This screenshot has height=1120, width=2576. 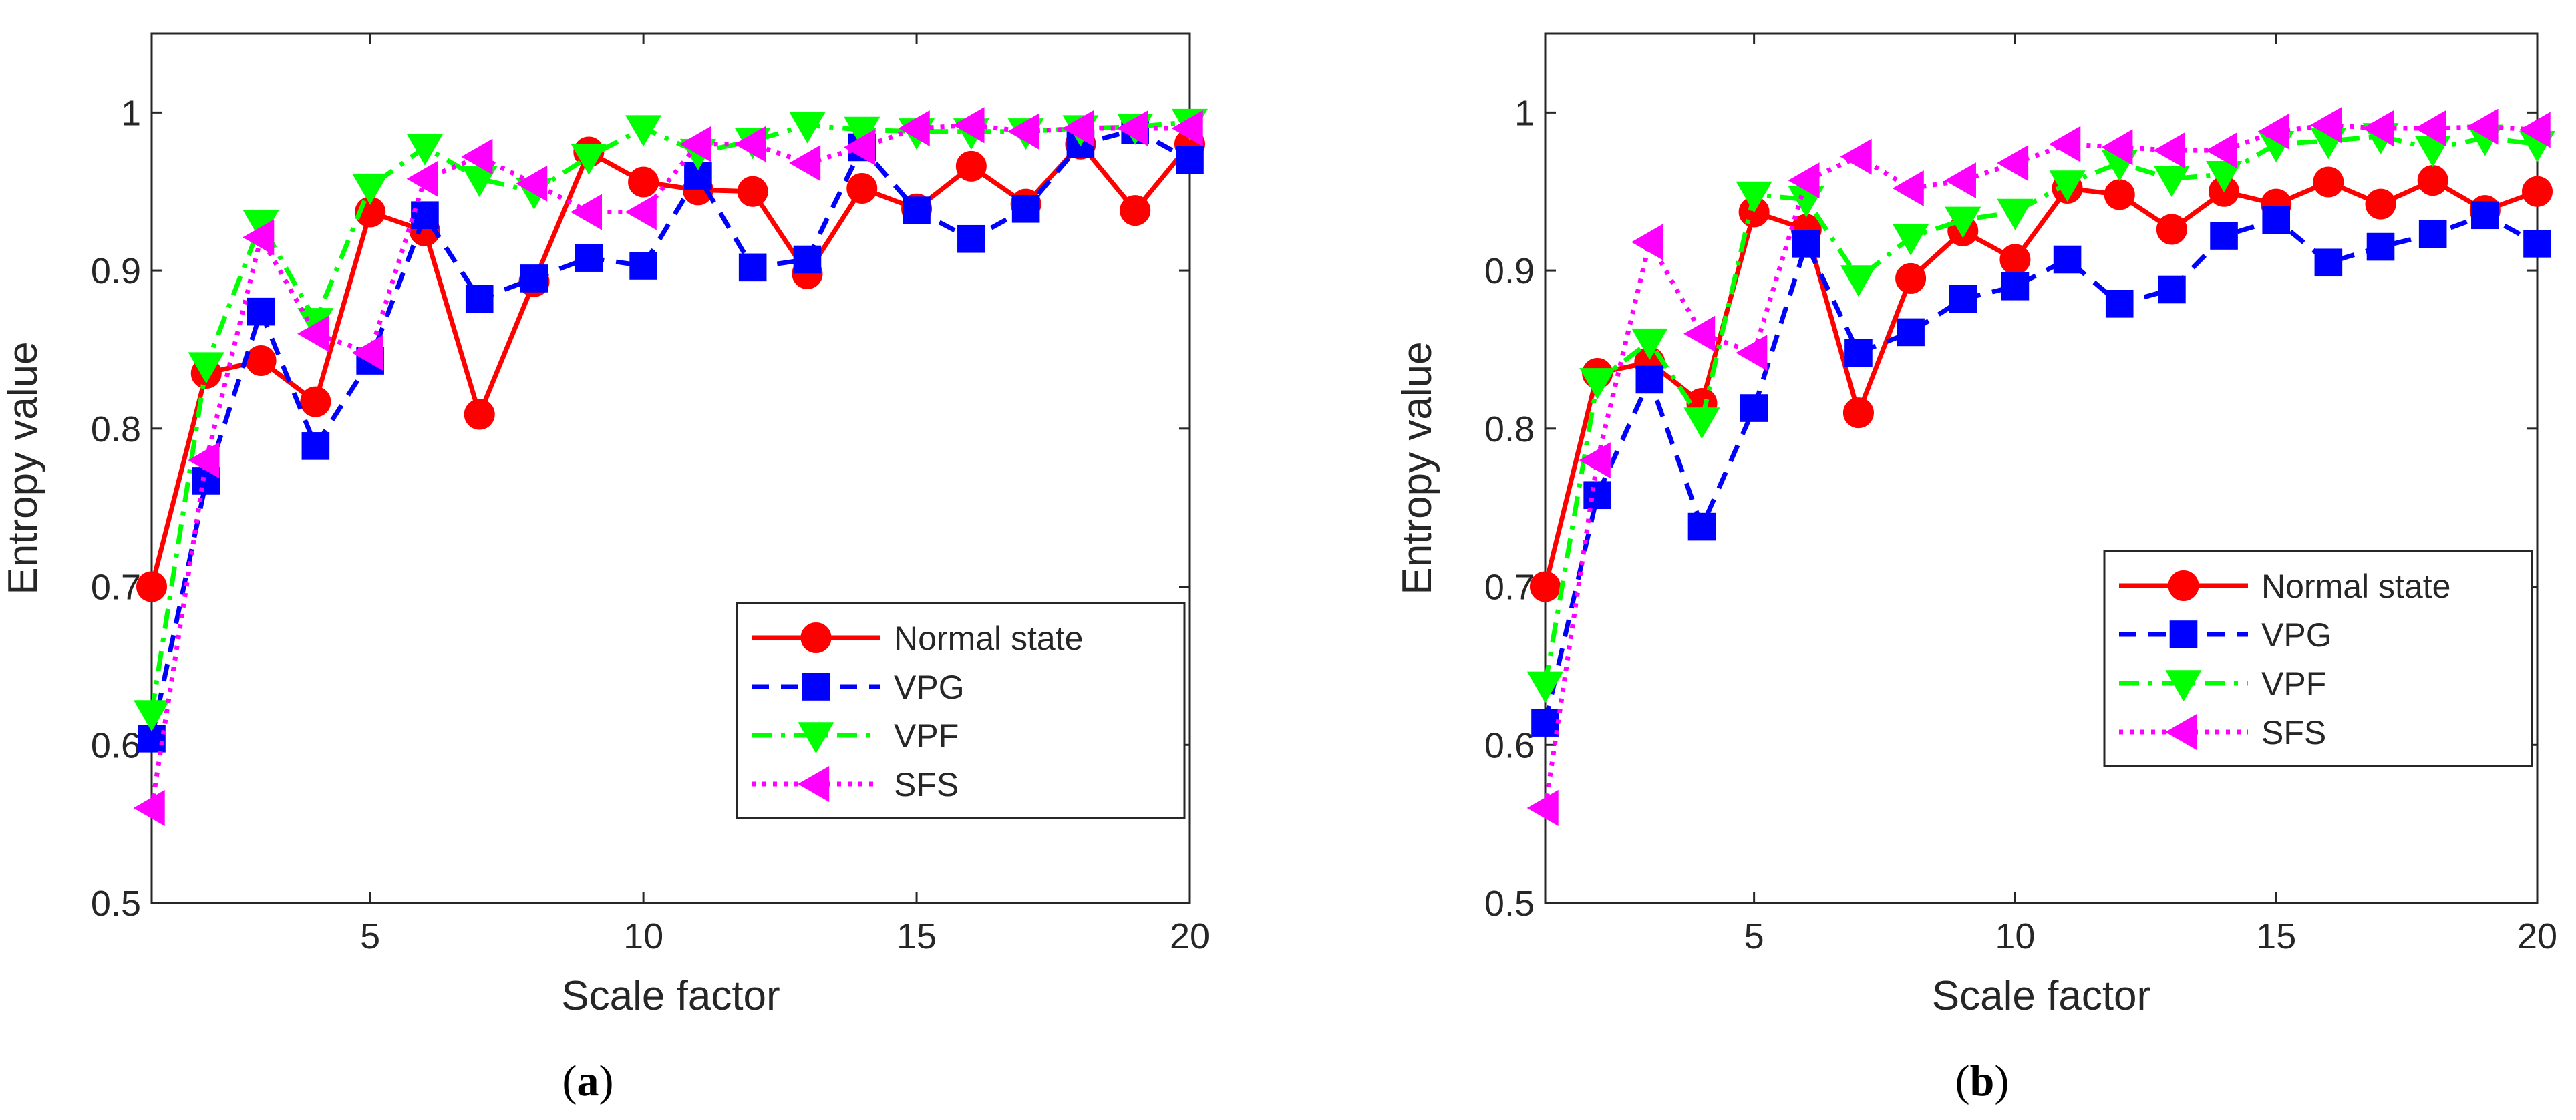 I want to click on panel-a-ytick-label: 0.6, so click(x=116, y=745).